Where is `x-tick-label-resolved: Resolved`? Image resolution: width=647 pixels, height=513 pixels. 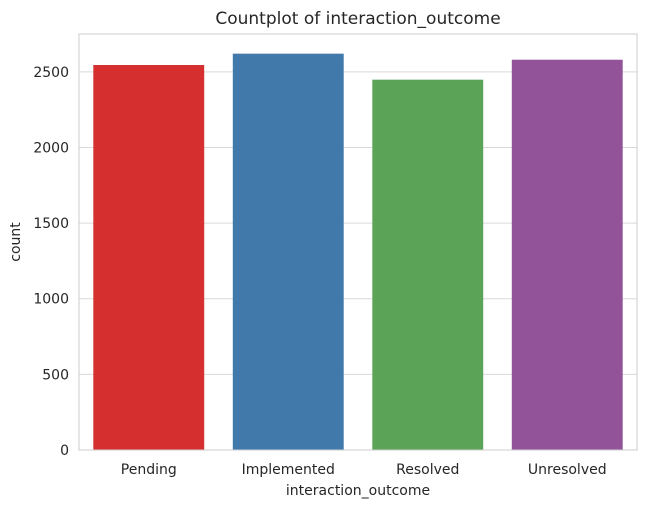
x-tick-label-resolved: Resolved is located at coordinates (427, 470).